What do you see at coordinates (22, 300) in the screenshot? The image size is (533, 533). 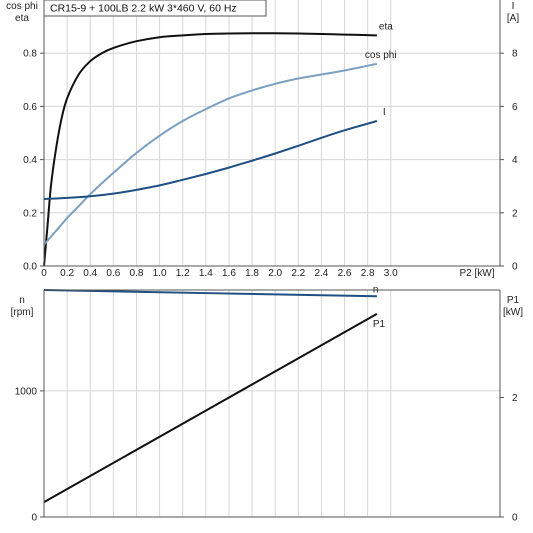 I see `left-axis-title-line1: n` at bounding box center [22, 300].